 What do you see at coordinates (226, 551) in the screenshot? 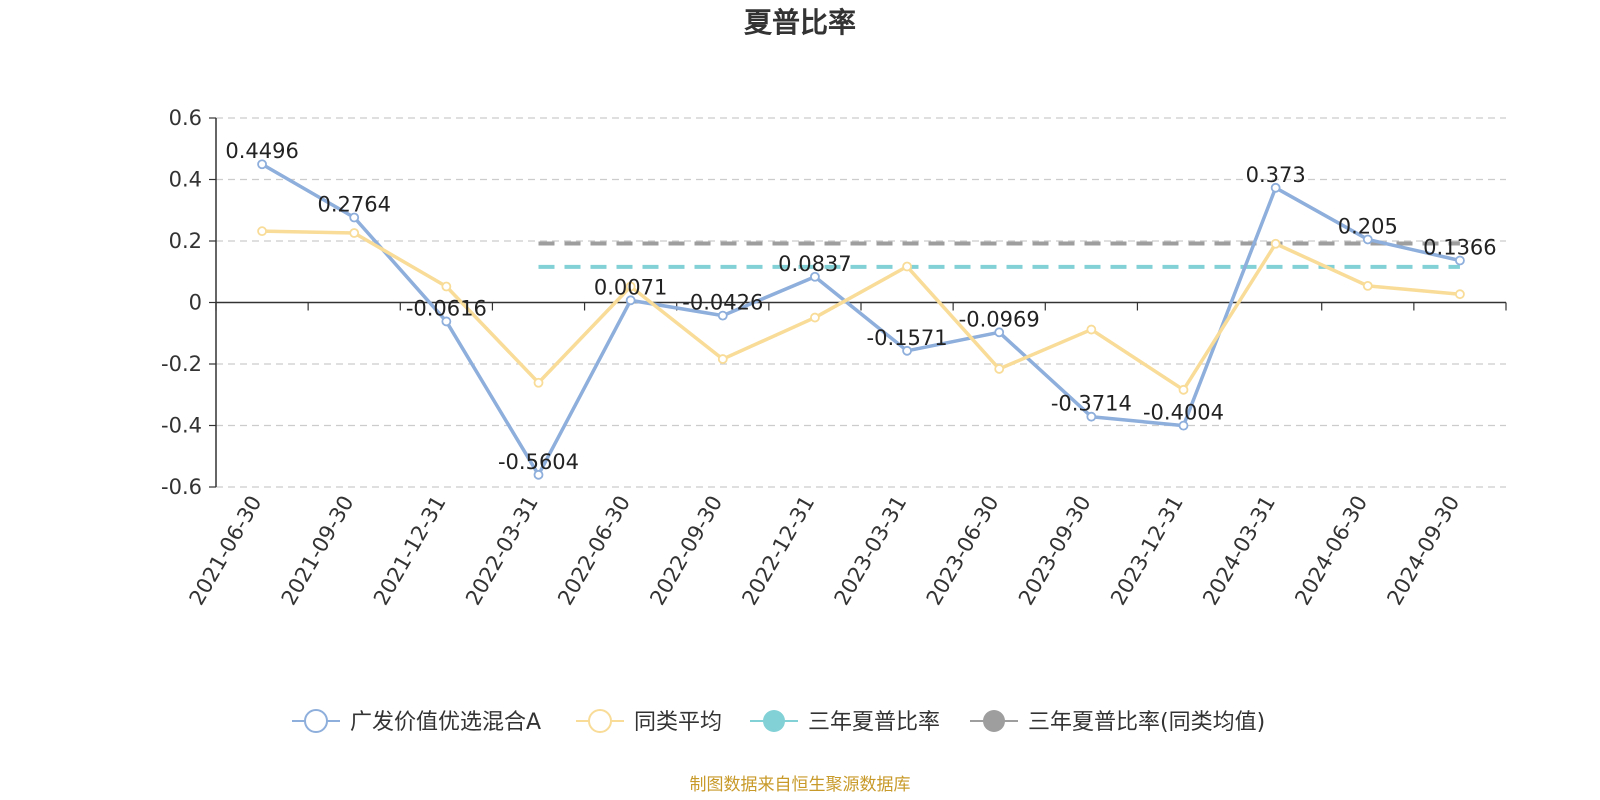
I see `x-tick-label: 2021-06-30` at bounding box center [226, 551].